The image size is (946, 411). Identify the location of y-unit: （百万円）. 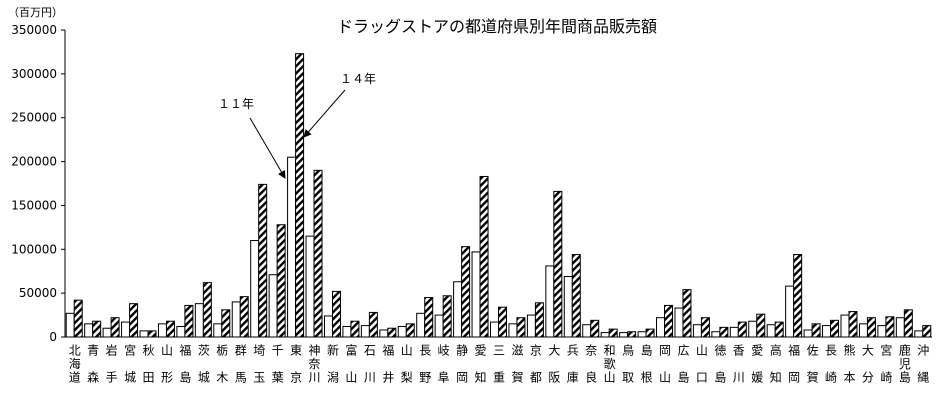
(35, 12).